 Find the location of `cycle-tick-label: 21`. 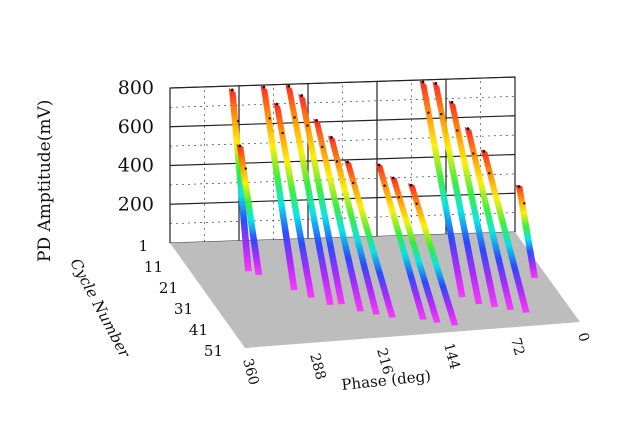

cycle-tick-label: 21 is located at coordinates (168, 288).